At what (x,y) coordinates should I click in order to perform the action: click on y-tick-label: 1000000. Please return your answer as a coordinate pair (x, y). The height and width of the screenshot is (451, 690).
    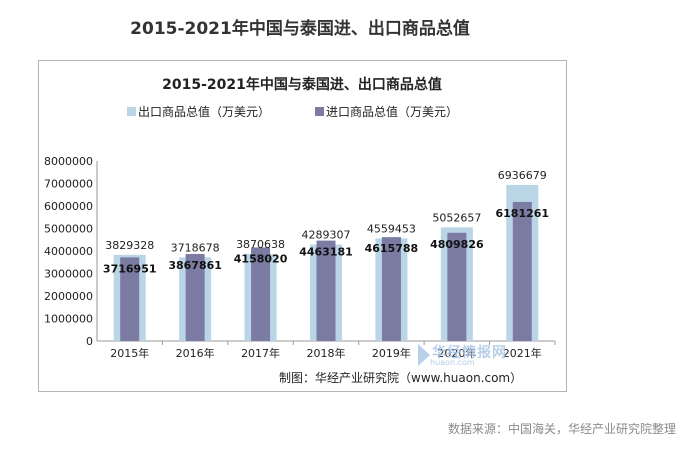
    Looking at the image, I should click on (68, 319).